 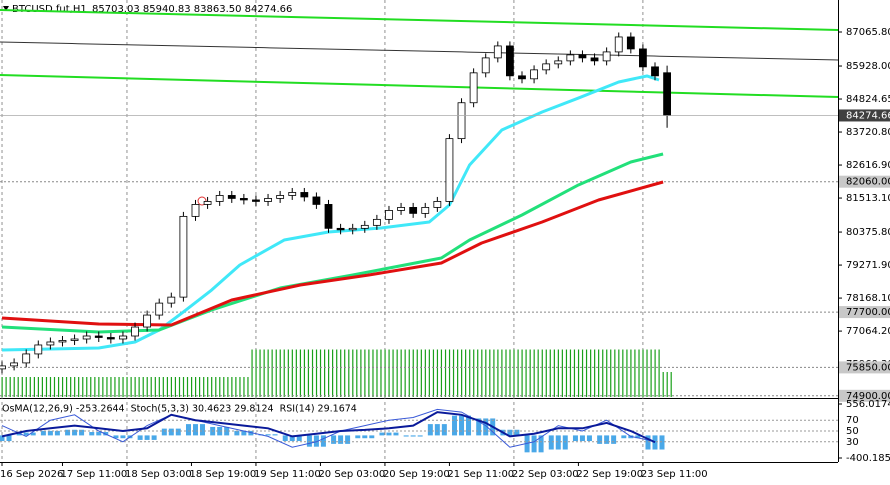 I want to click on y-tick-label: 79271.90, so click(x=868, y=265).